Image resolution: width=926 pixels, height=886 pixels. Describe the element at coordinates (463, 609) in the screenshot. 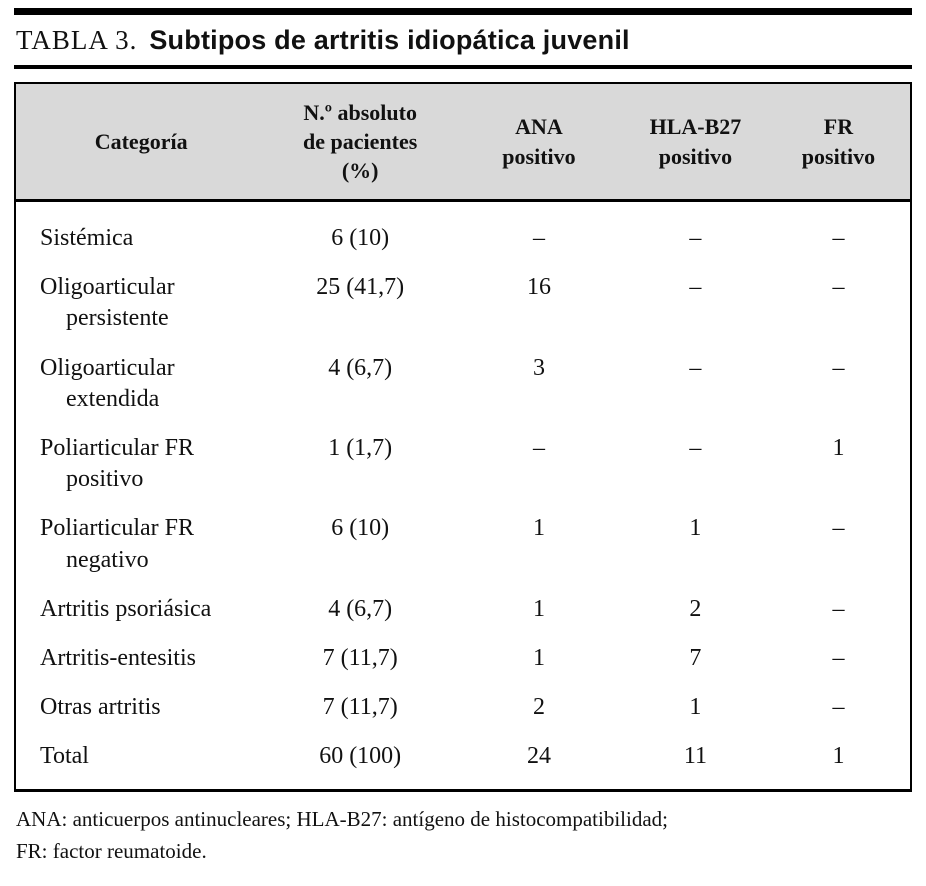

I see `table-row-artritis-psoriasica: Artritis psoriásica 4 (6,7) 1 2 –` at that location.